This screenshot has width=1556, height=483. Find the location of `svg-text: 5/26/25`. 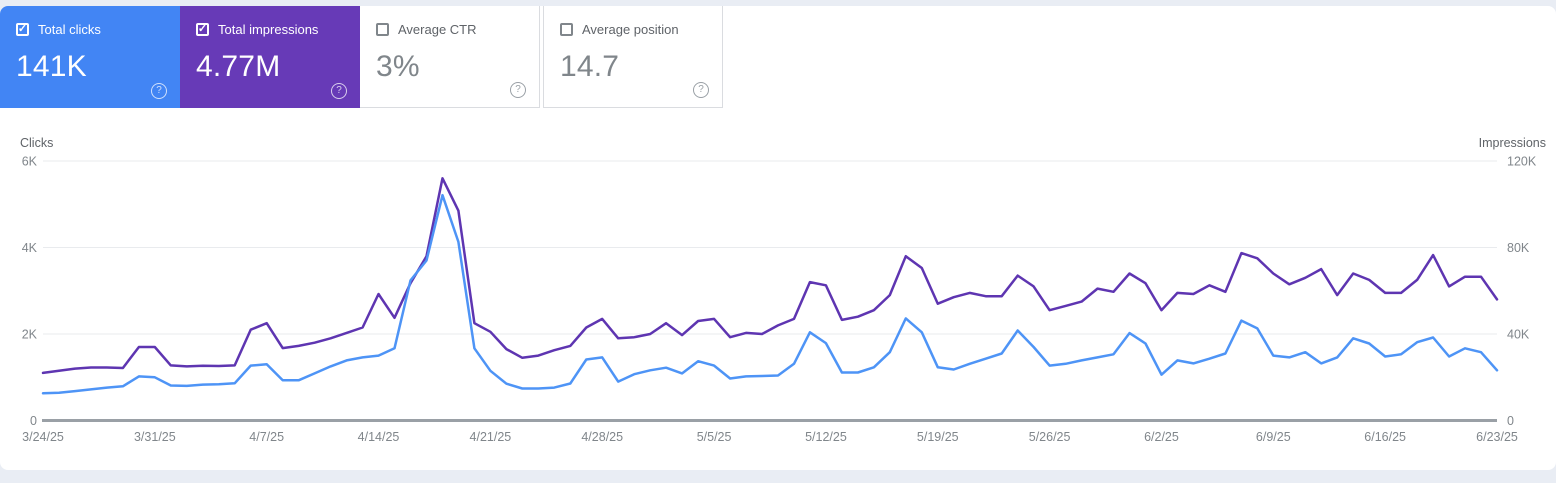

svg-text: 5/26/25 is located at coordinates (1050, 437).